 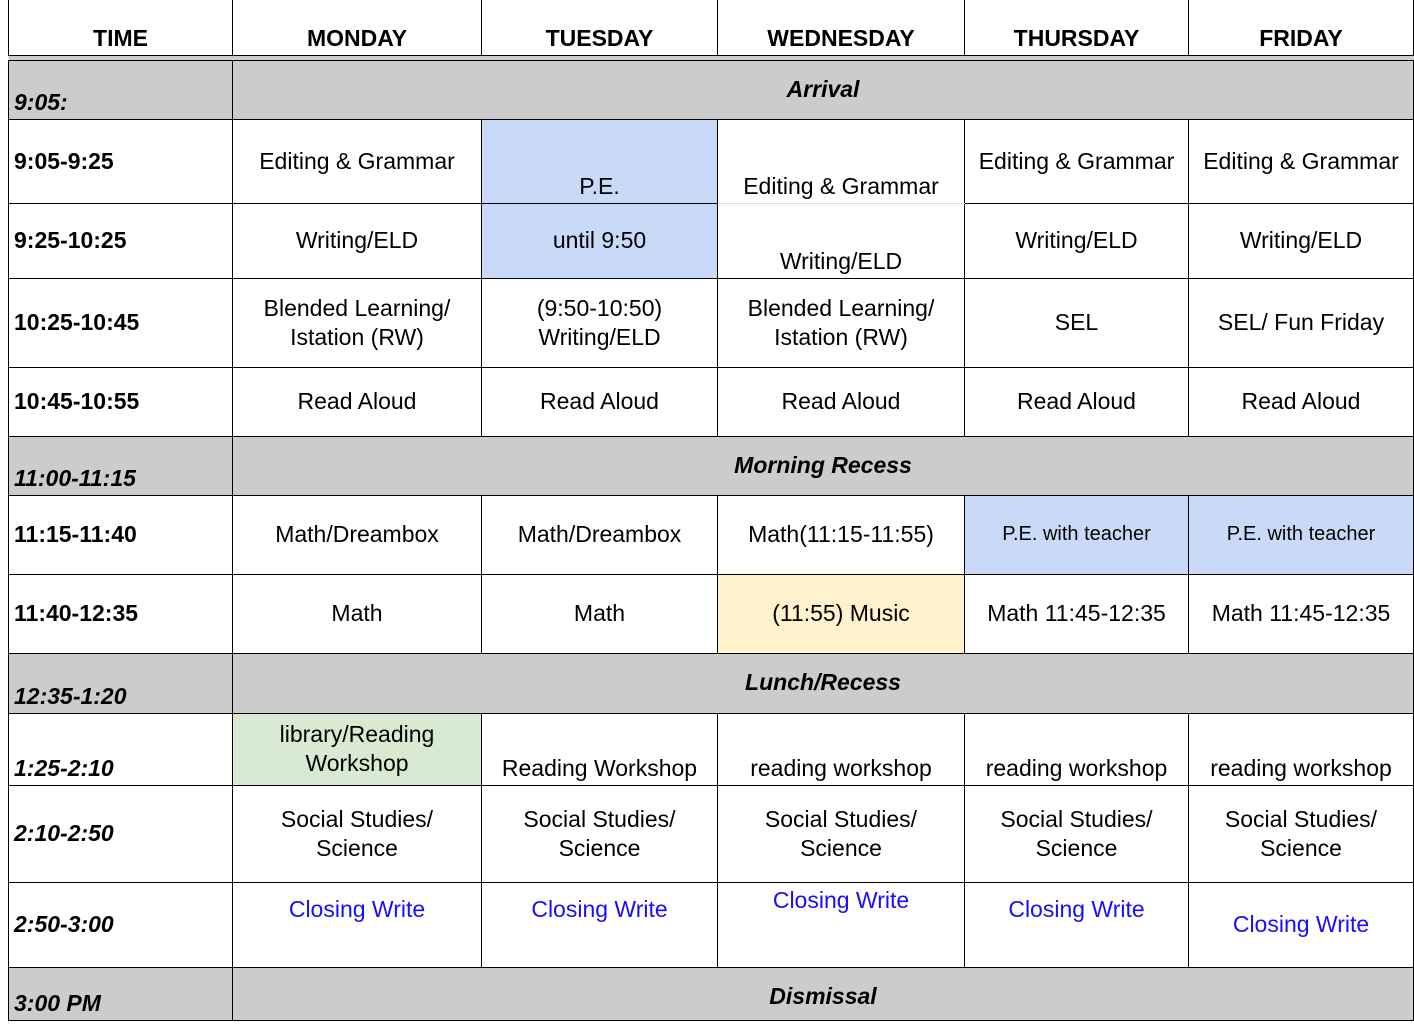 I want to click on cell-tuesday: until 9:50, so click(x=599, y=240).